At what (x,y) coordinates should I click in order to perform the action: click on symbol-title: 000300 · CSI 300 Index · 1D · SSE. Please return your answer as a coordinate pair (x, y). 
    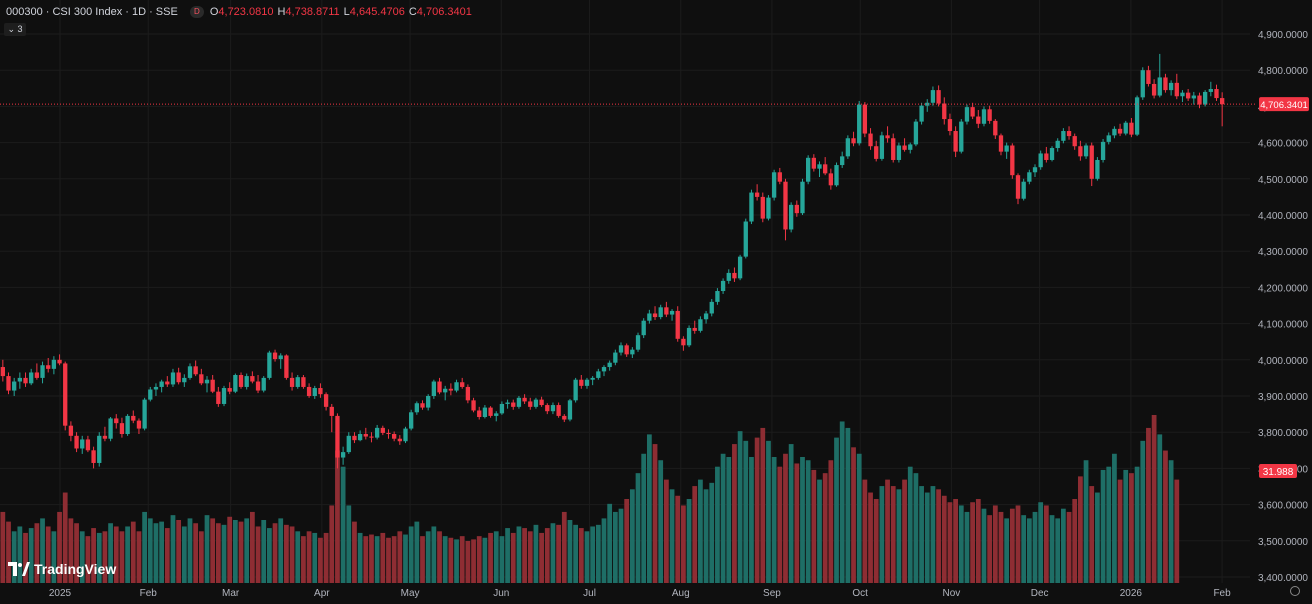
    Looking at the image, I should click on (92, 12).